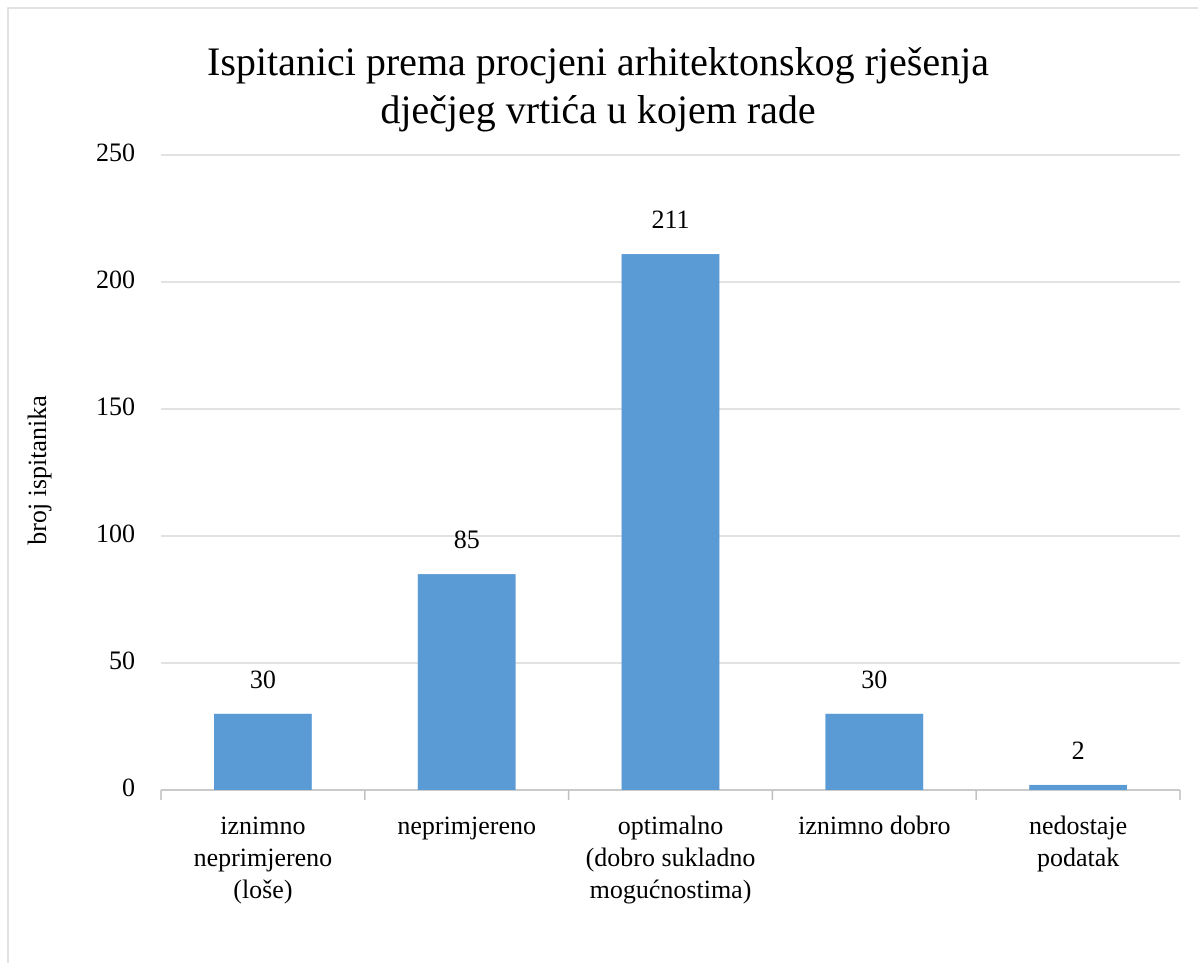 The image size is (1198, 963). Describe the element at coordinates (115, 406) in the screenshot. I see `y-tick-label: 150` at that location.